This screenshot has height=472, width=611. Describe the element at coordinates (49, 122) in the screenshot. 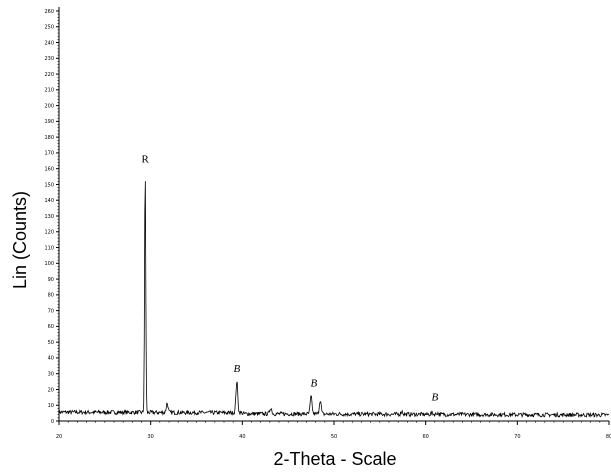

I see `y-tick-label: 190` at that location.